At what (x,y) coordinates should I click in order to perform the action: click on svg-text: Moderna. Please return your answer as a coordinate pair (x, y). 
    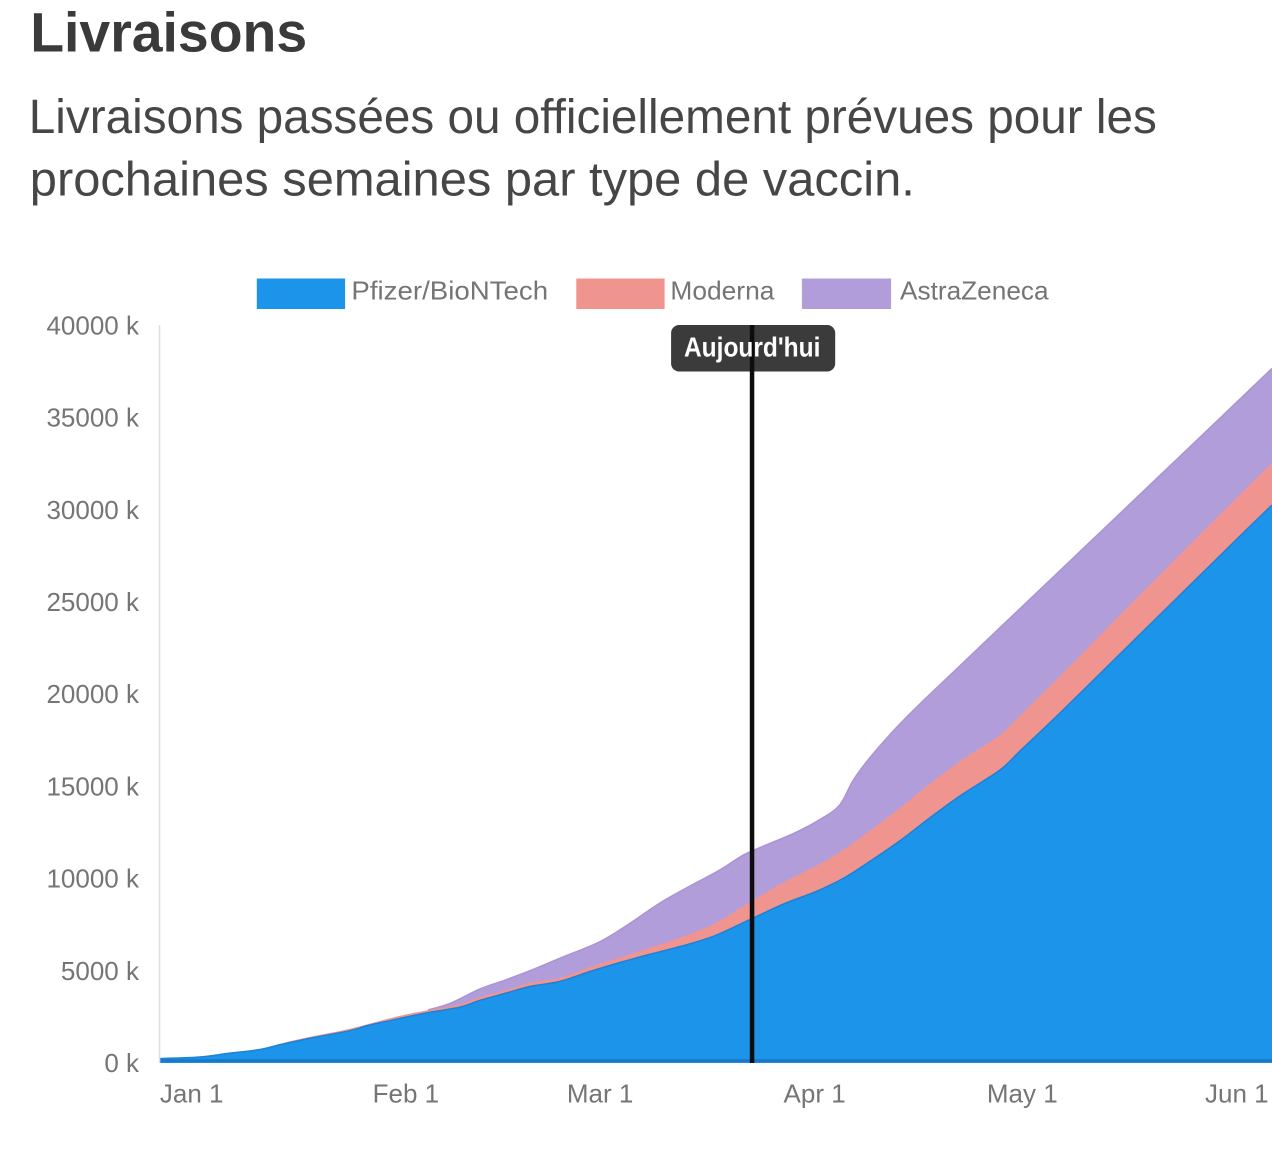
    Looking at the image, I should click on (722, 291).